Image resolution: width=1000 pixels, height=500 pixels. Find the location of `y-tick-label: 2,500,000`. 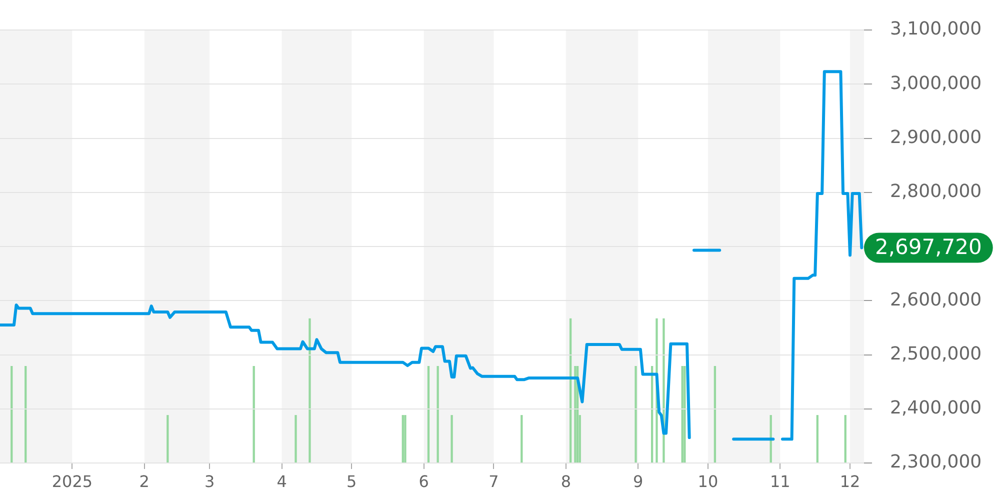

y-tick-label: 2,500,000 is located at coordinates (936, 353).